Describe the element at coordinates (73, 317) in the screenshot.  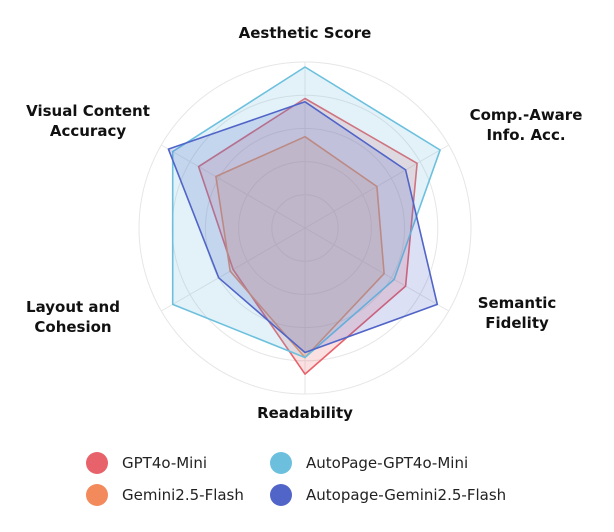
I see `axis-label: Layout and Cohesion` at that location.